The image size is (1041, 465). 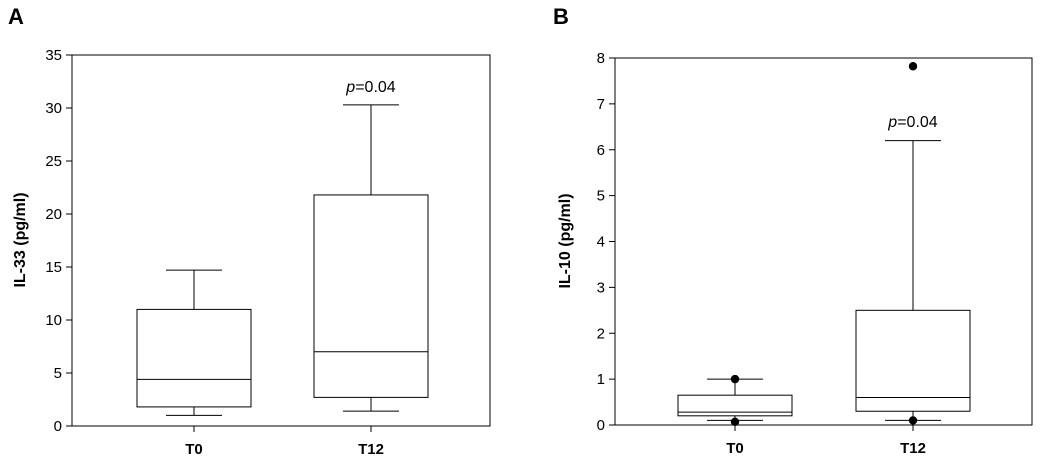 I want to click on y-tick-label: 4, so click(x=601, y=242).